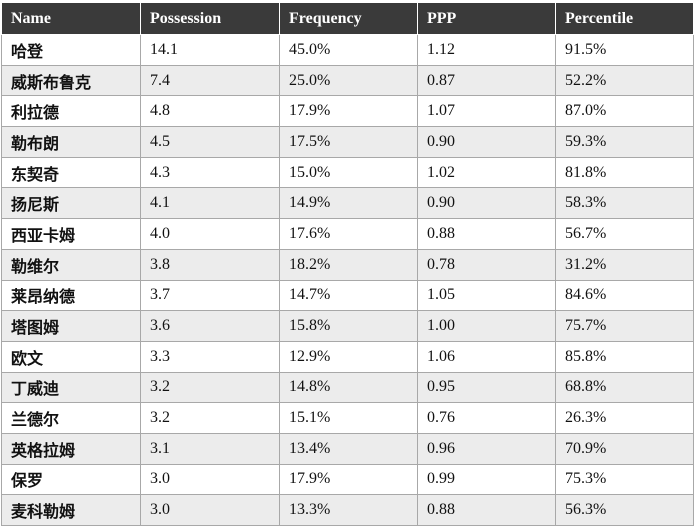 The height and width of the screenshot is (527, 695). What do you see at coordinates (210, 142) in the screenshot?
I see `possession-cell: 4.5` at bounding box center [210, 142].